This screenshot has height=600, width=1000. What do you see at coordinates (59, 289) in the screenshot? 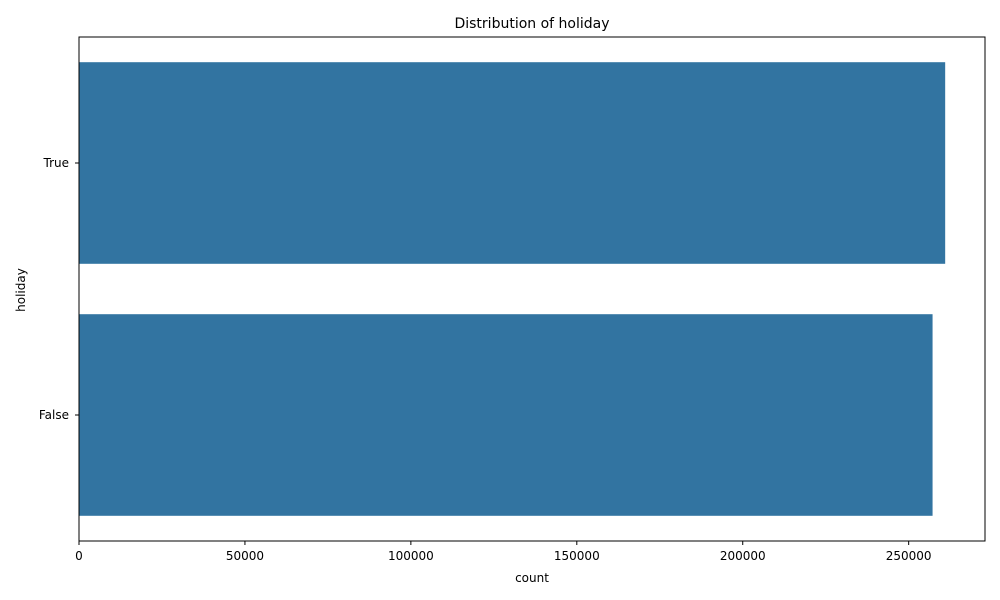
I see `y-axis: True False` at bounding box center [59, 289].